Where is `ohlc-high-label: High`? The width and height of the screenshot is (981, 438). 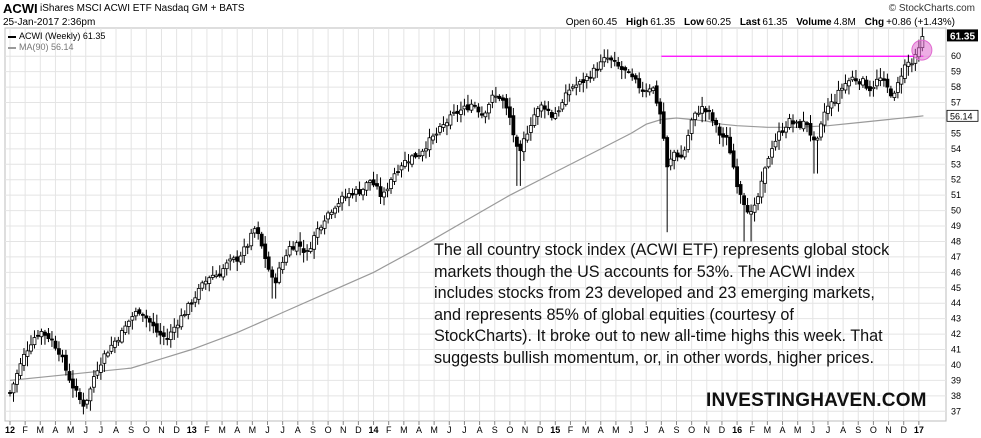 ohlc-high-label: High is located at coordinates (637, 22).